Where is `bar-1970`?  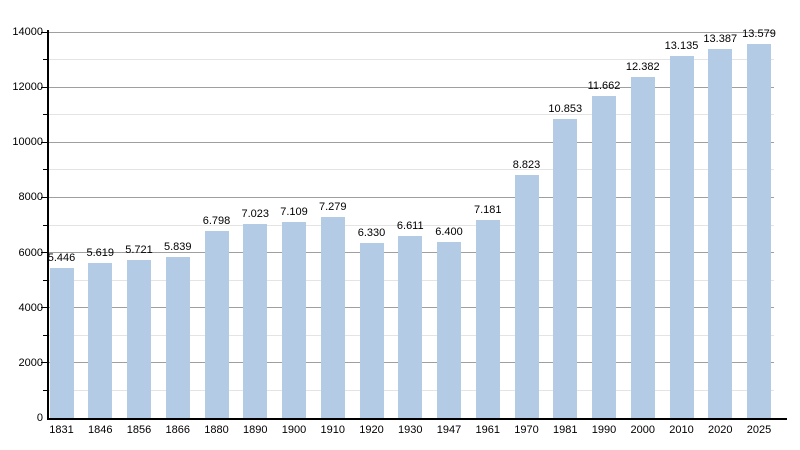
bar-1970 is located at coordinates (526, 296).